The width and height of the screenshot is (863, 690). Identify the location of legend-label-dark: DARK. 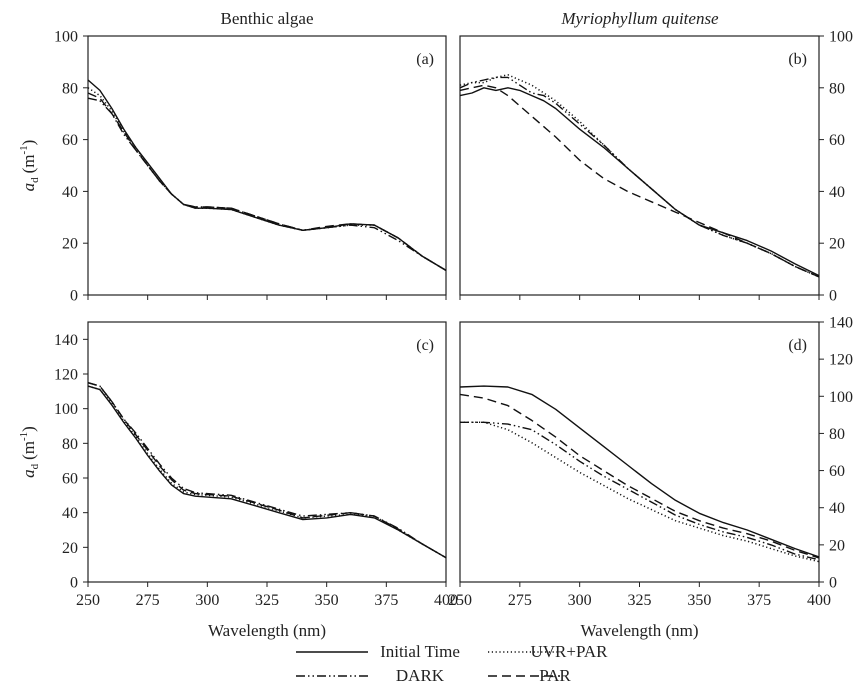
(420, 675).